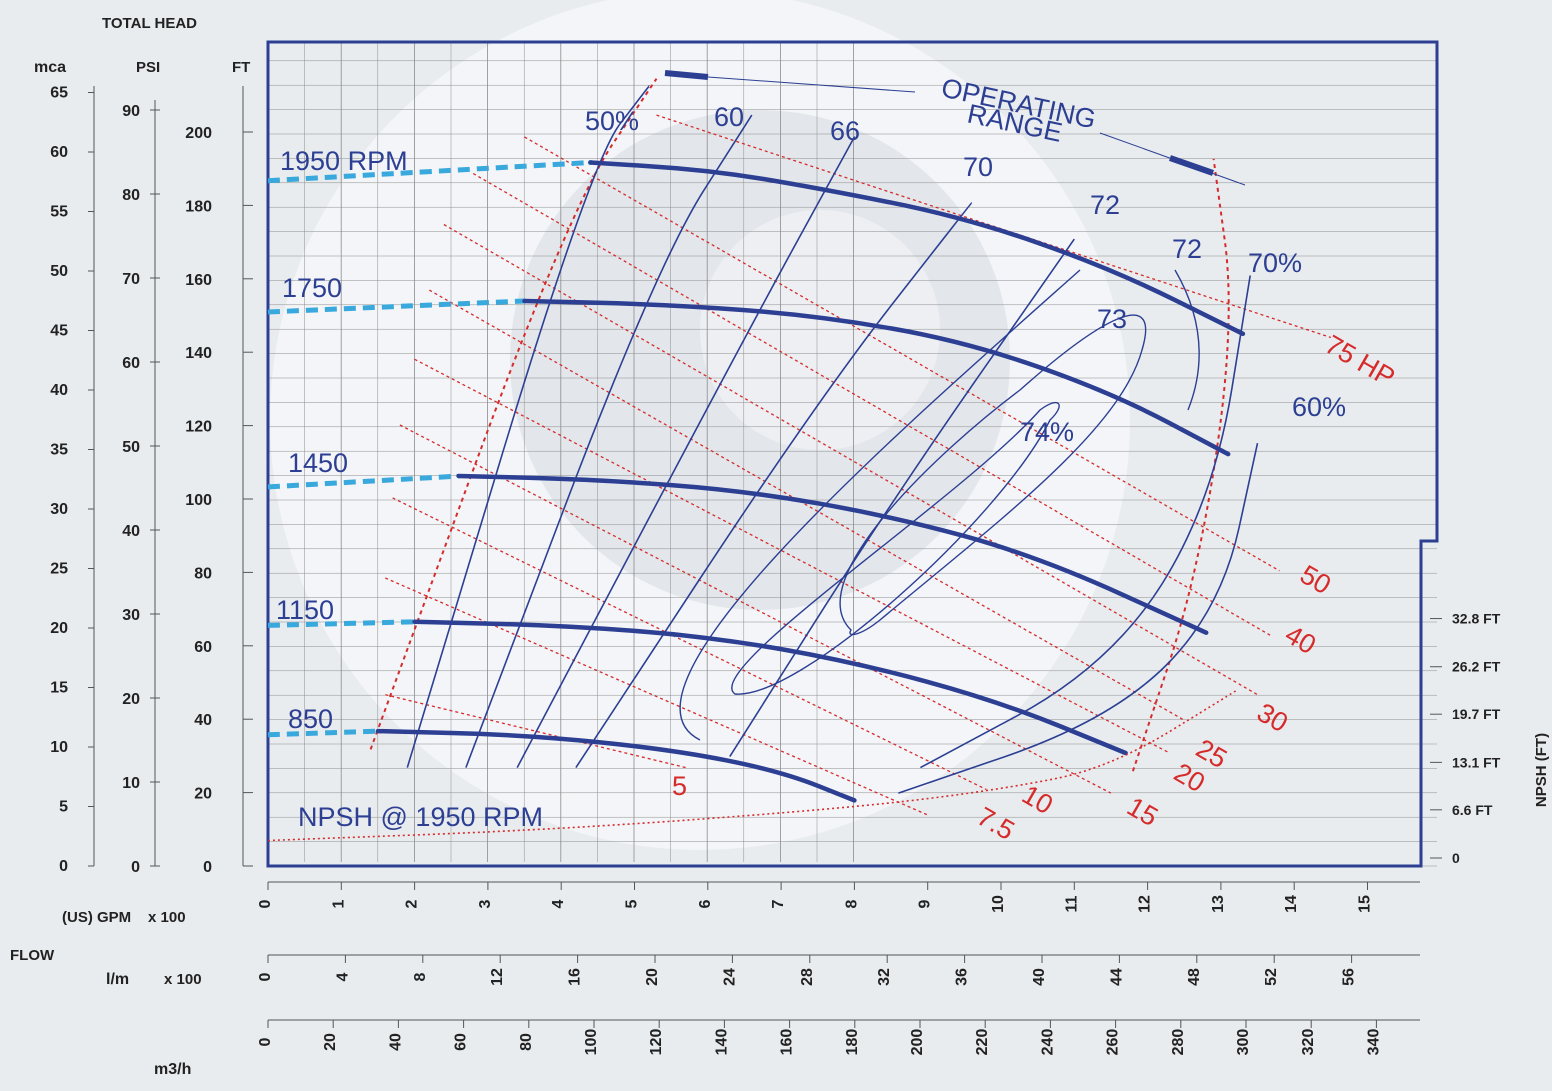 This screenshot has width=1552, height=1091. Describe the element at coordinates (925, 903) in the screenshot. I see `gpm-tick-label: 9` at that location.